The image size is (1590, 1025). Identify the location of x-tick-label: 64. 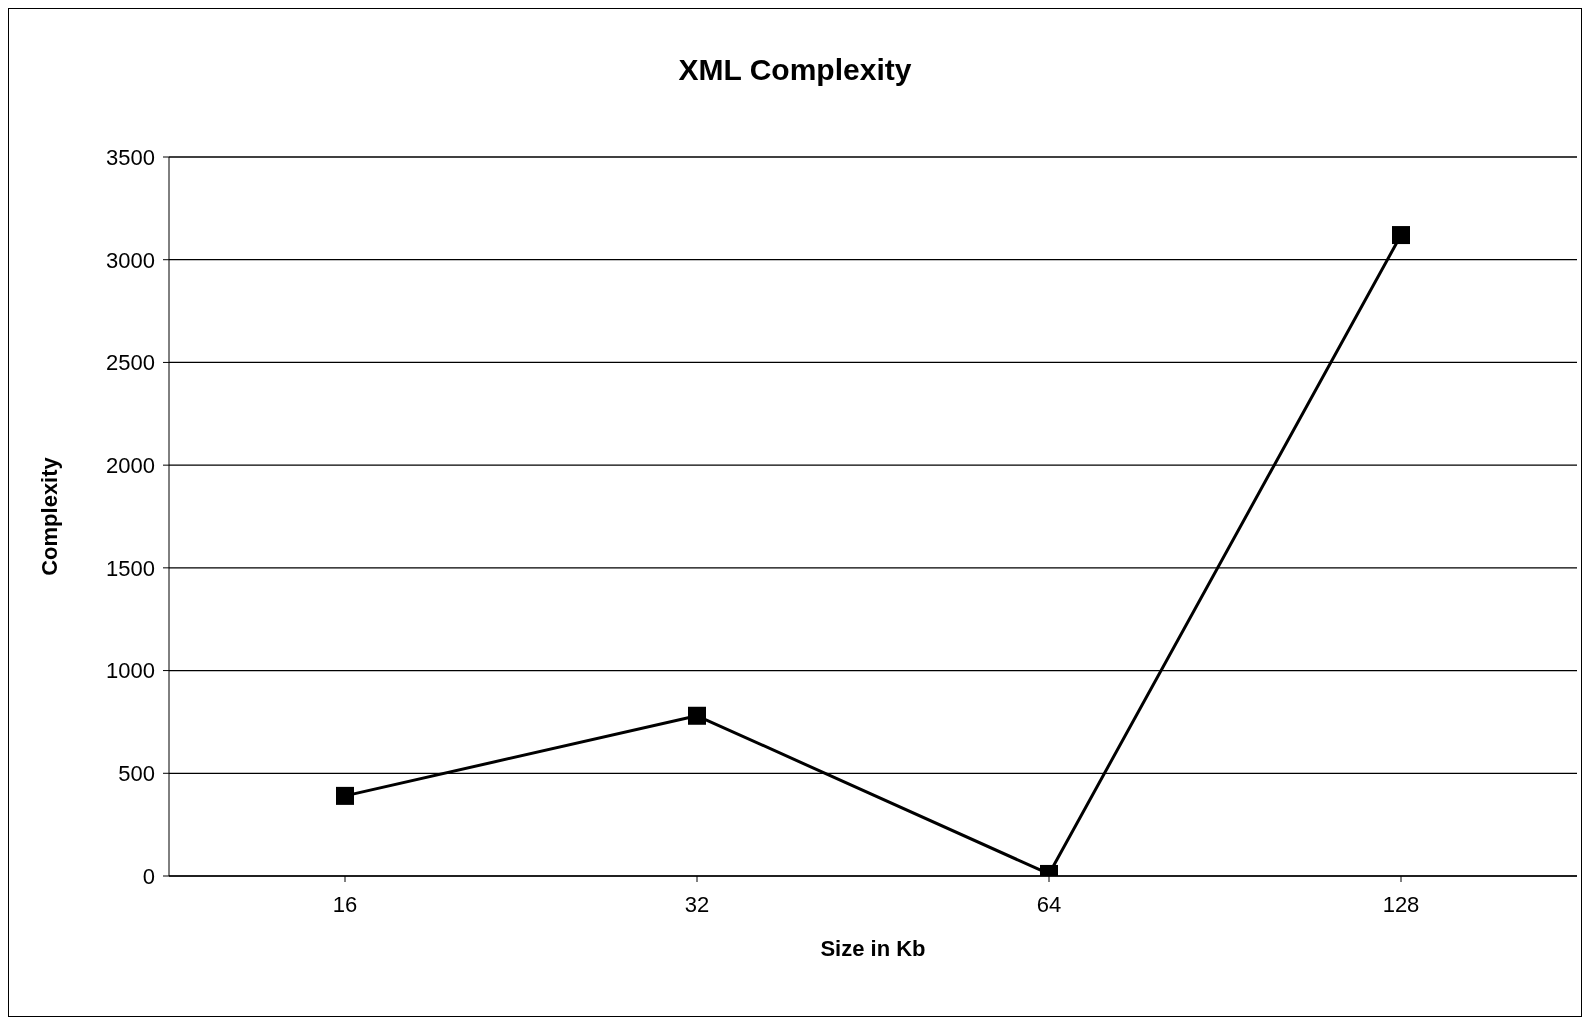
(1049, 904).